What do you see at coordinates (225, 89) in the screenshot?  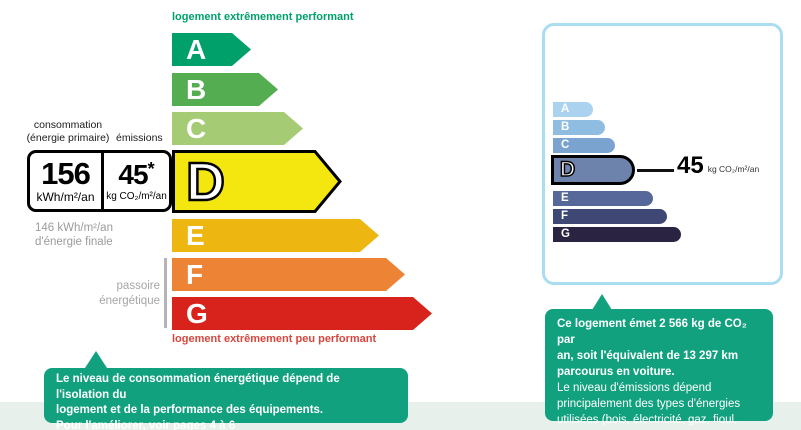 I see `energy-class-arrow-b: B` at bounding box center [225, 89].